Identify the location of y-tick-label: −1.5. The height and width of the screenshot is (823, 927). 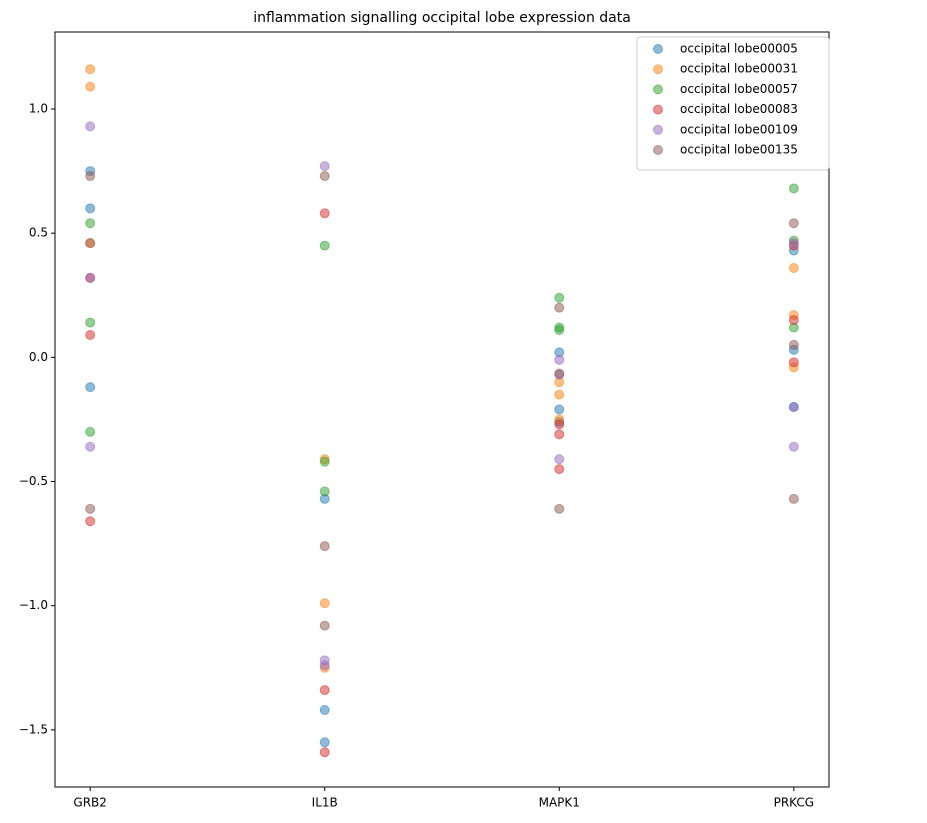
(33, 729).